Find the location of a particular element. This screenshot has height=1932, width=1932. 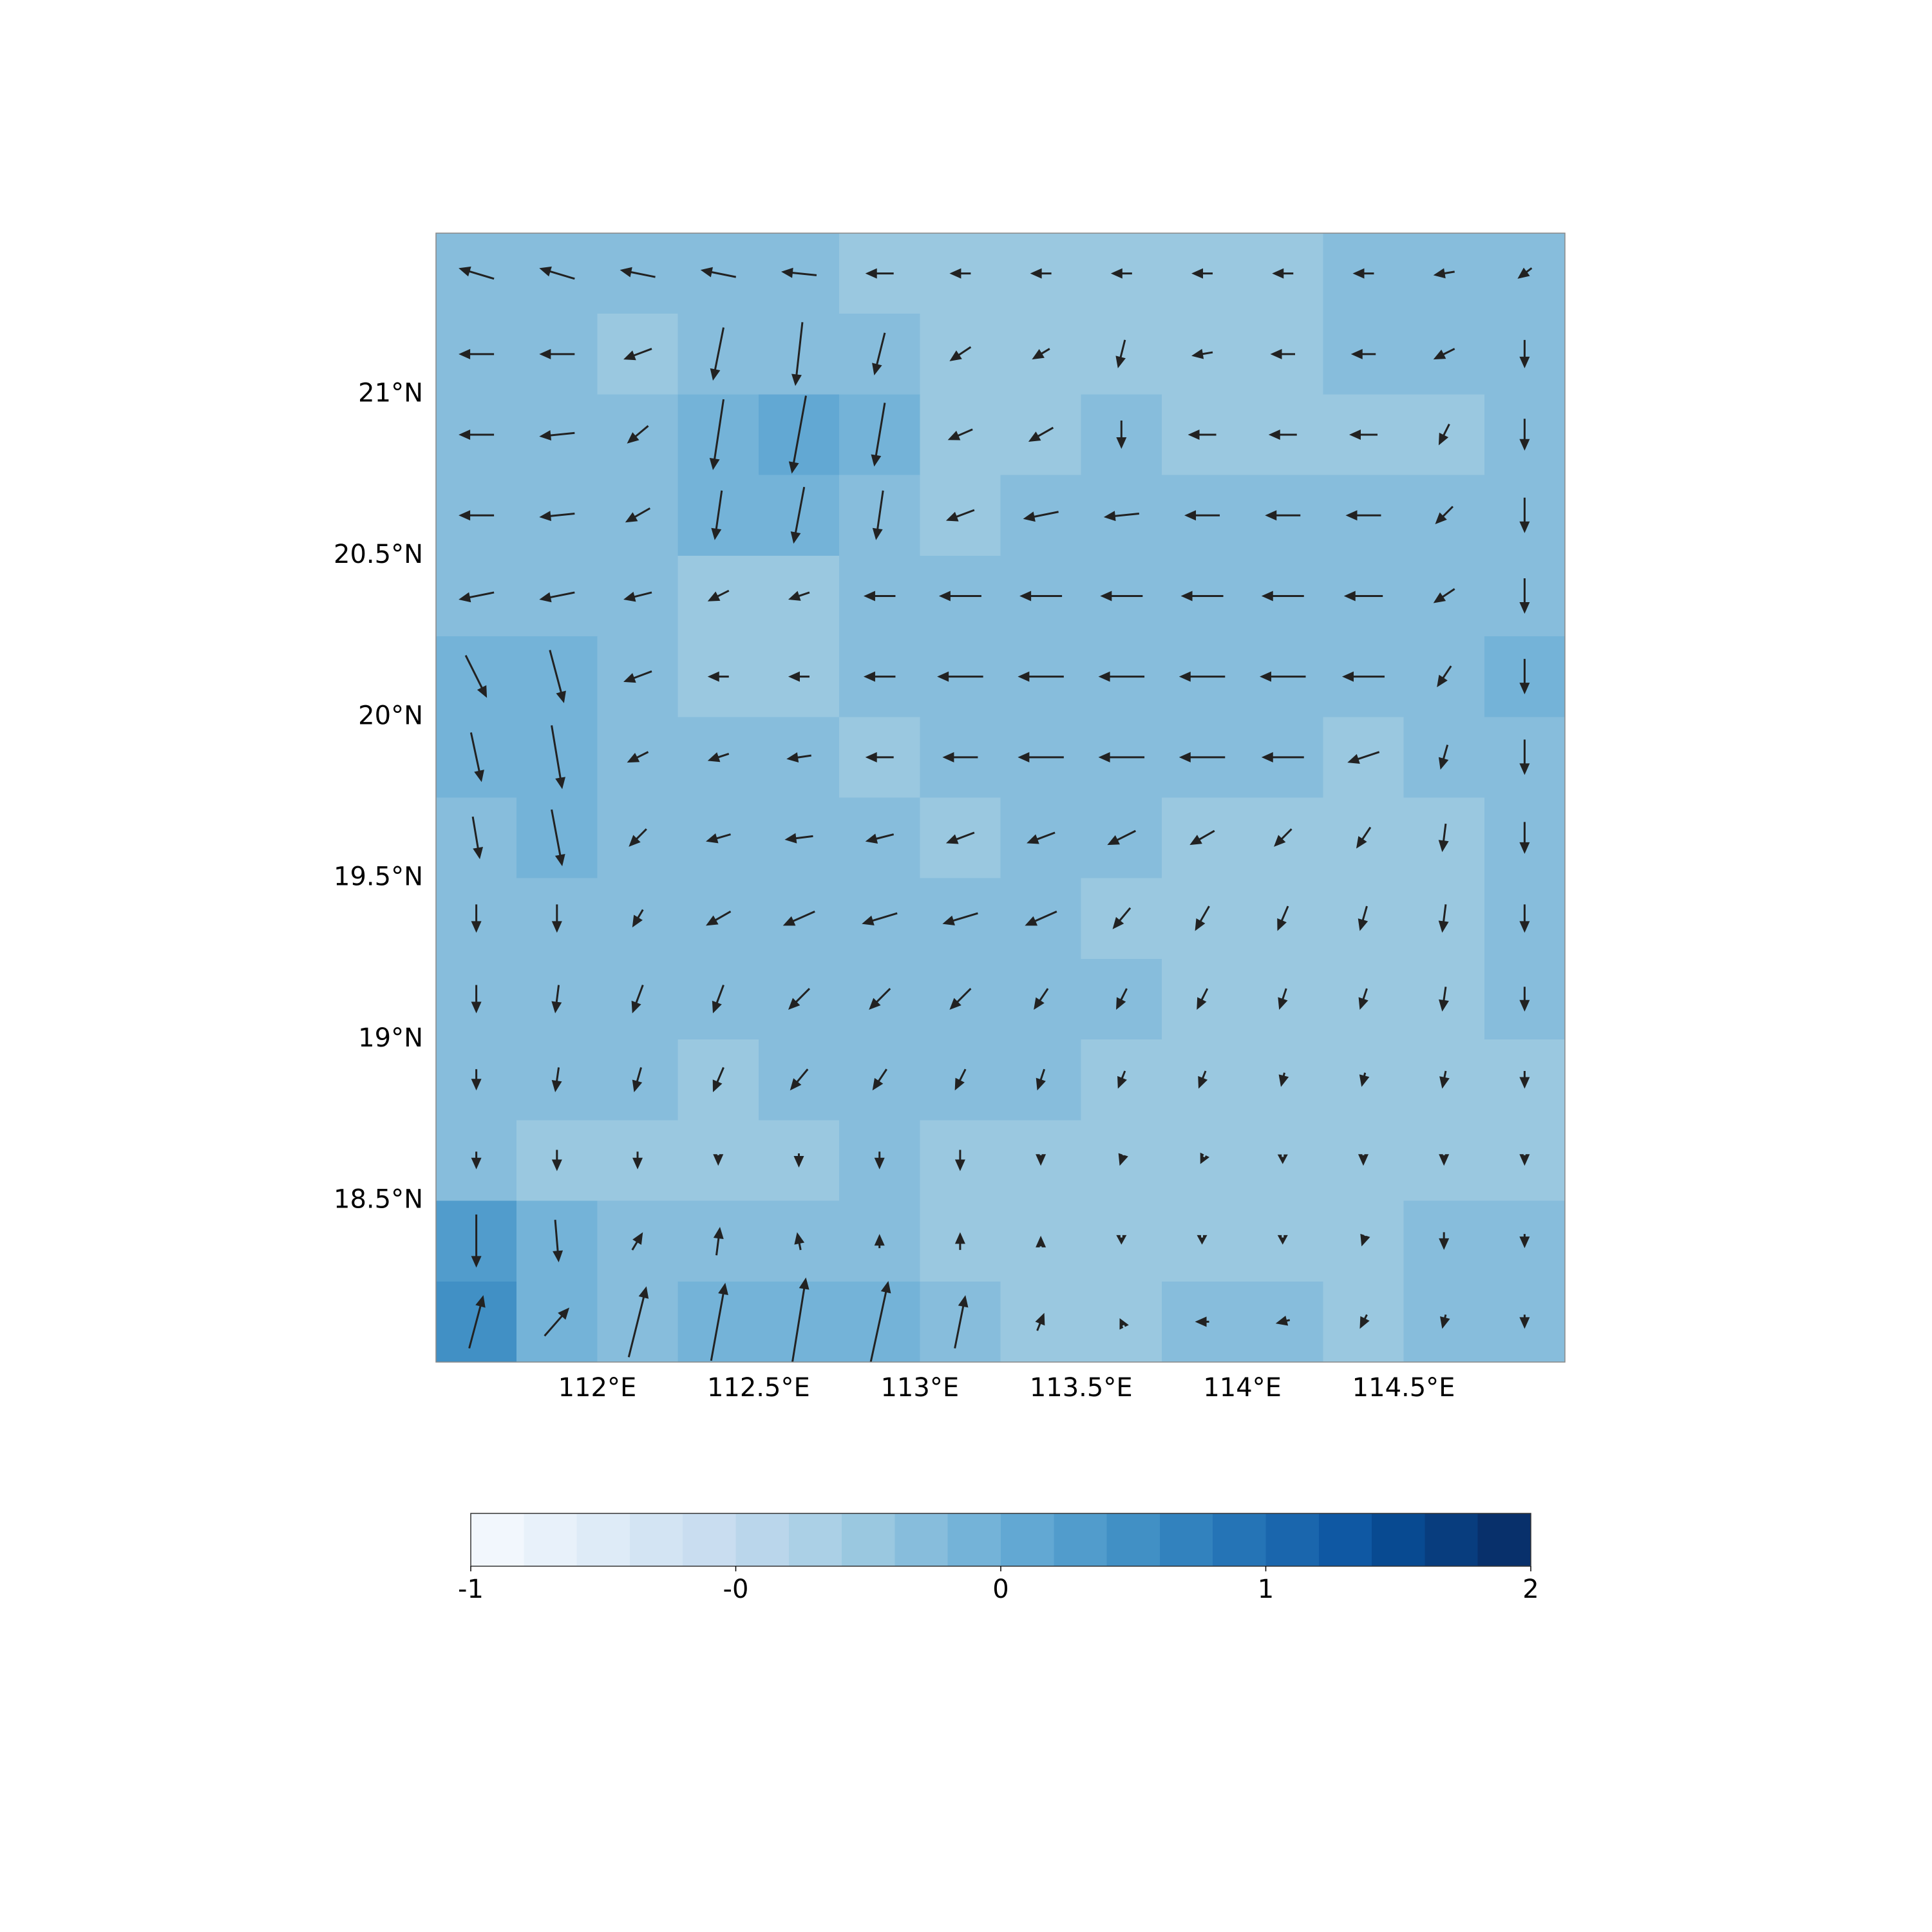

x-tick-label: 114.5°E is located at coordinates (1403, 1388).